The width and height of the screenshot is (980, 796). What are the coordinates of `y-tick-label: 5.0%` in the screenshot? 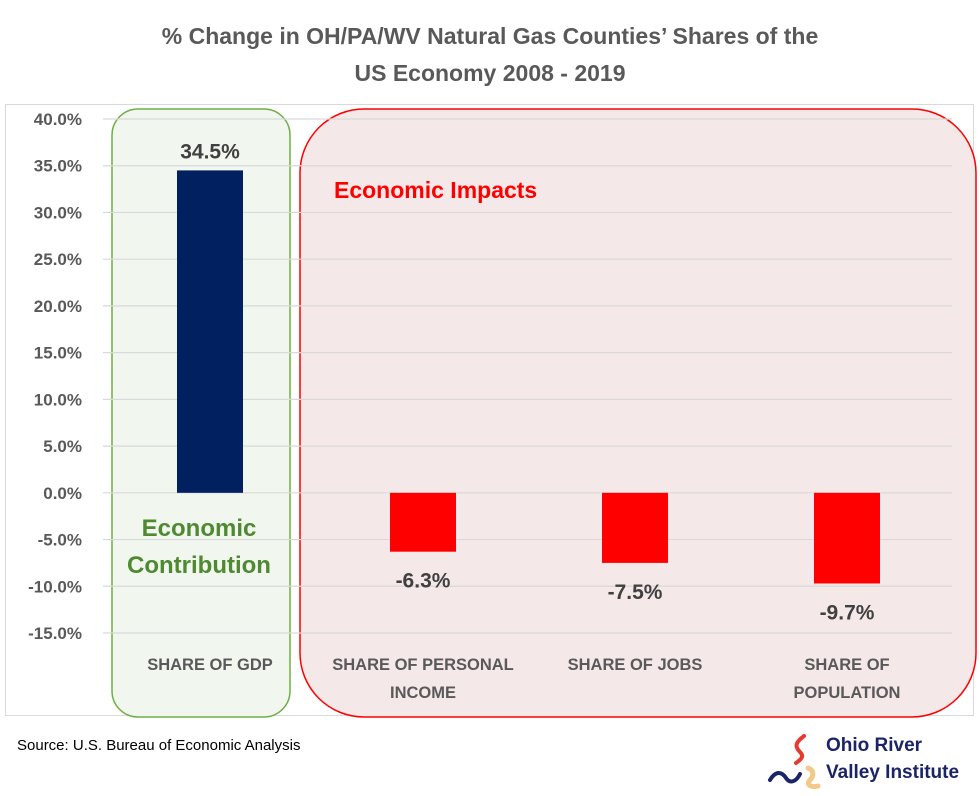 It's located at (62, 446).